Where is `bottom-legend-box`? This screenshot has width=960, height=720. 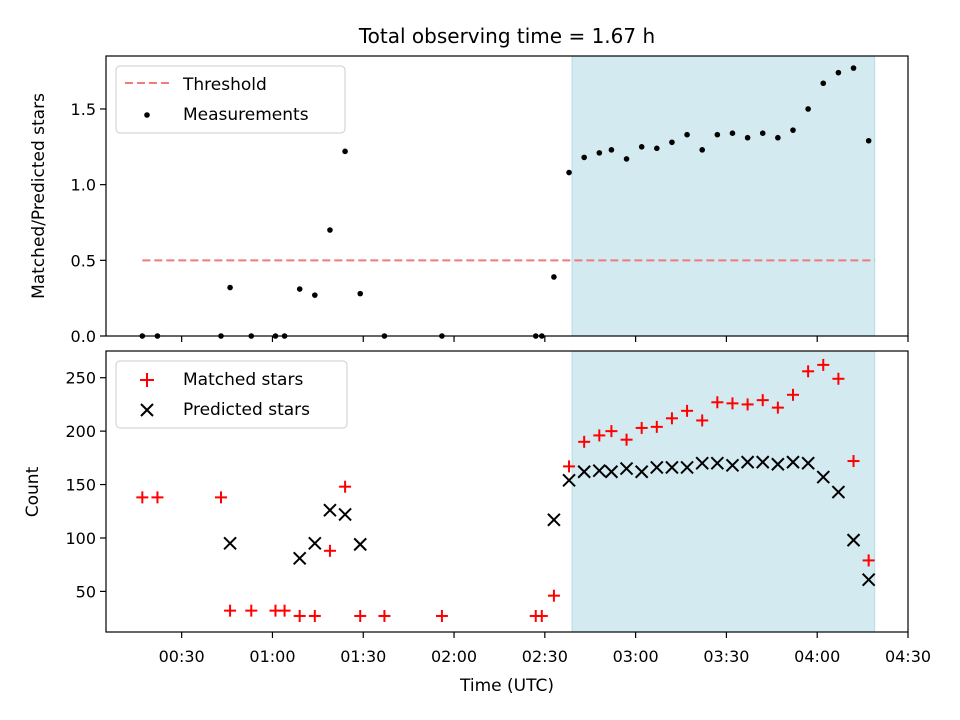 bottom-legend-box is located at coordinates (231, 394).